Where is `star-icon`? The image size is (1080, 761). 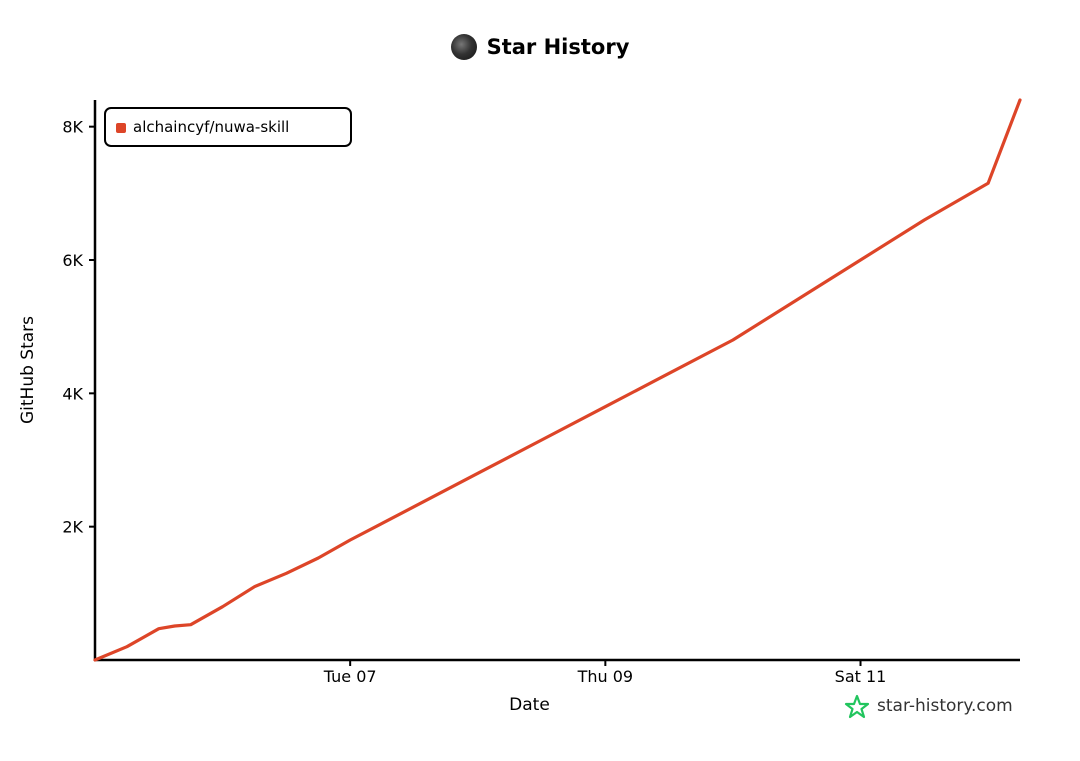
star-icon is located at coordinates (857, 706).